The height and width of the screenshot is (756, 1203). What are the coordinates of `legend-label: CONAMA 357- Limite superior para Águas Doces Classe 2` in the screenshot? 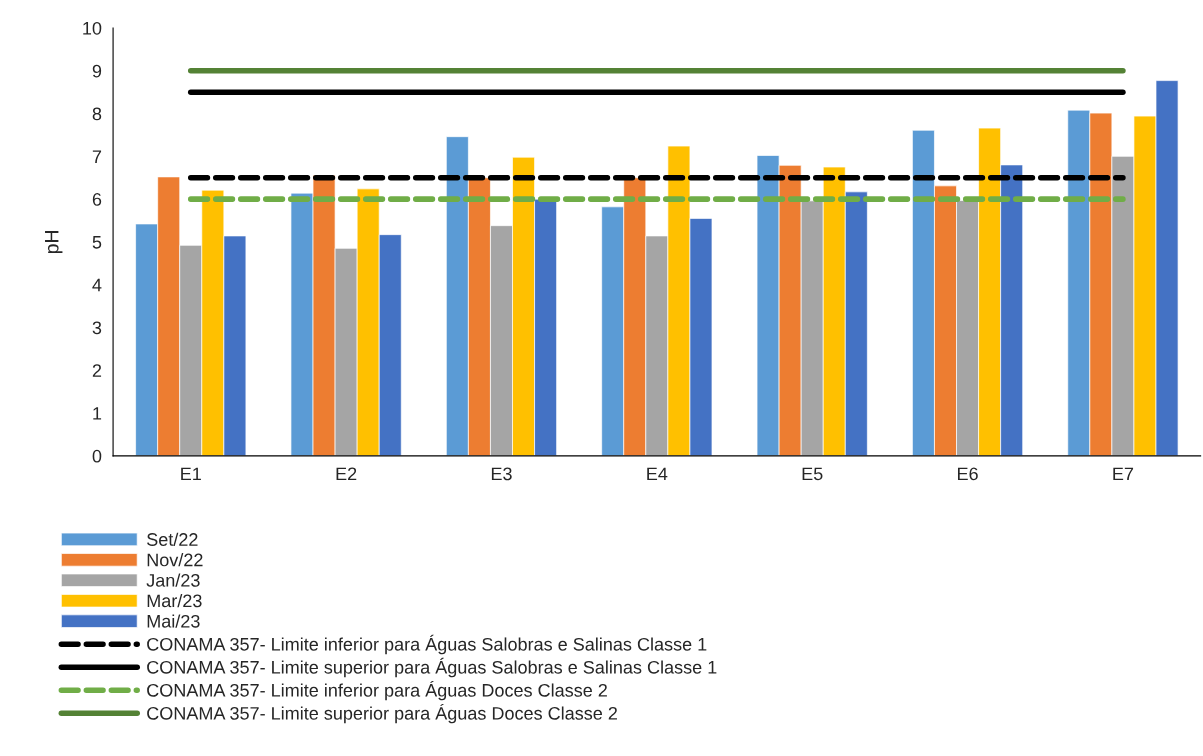 It's located at (382, 713).